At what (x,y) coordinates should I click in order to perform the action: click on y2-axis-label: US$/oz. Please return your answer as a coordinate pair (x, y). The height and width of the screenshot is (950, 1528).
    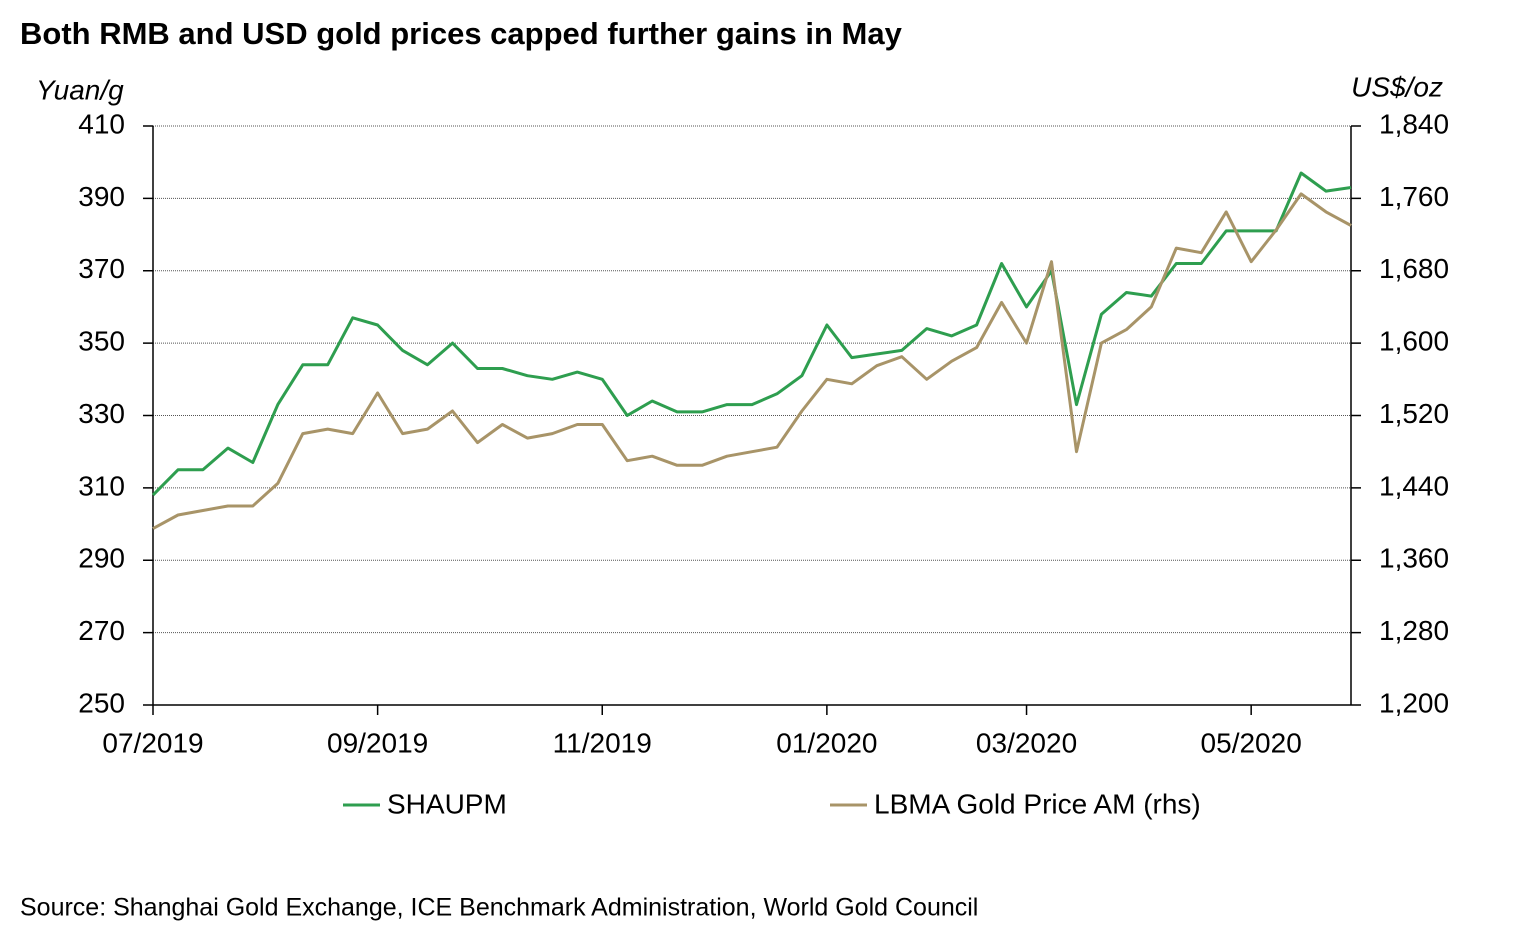
    Looking at the image, I should click on (1397, 86).